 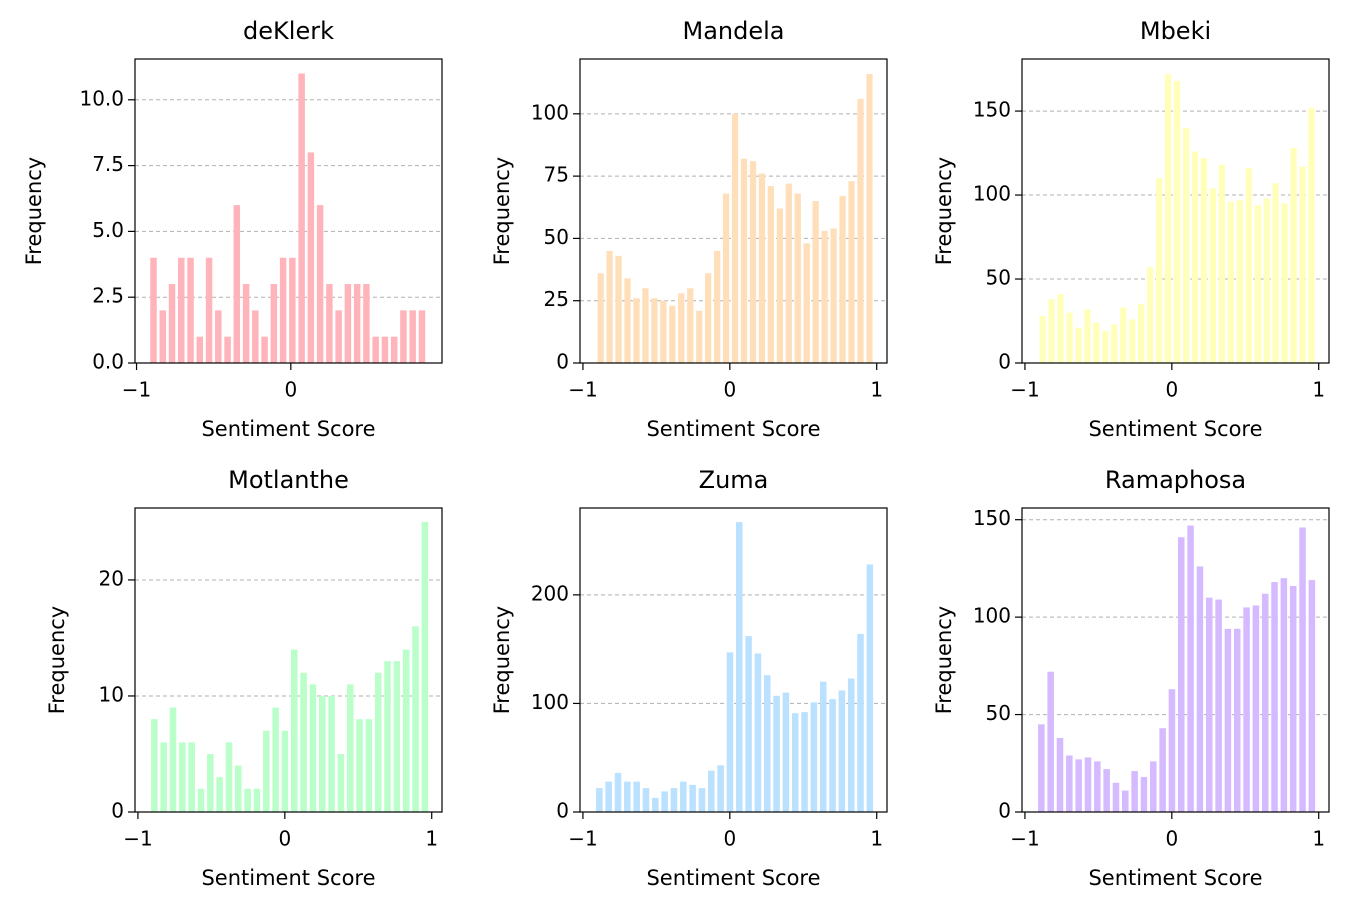 I want to click on y-tick-label: 2.5, so click(x=108, y=296).